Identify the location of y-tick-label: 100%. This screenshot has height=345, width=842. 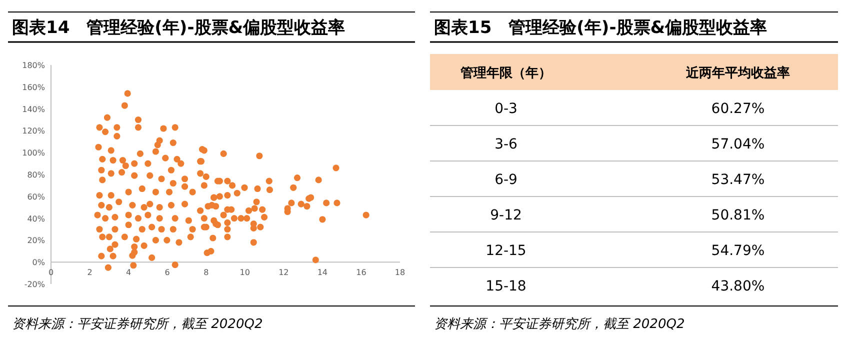
(34, 153).